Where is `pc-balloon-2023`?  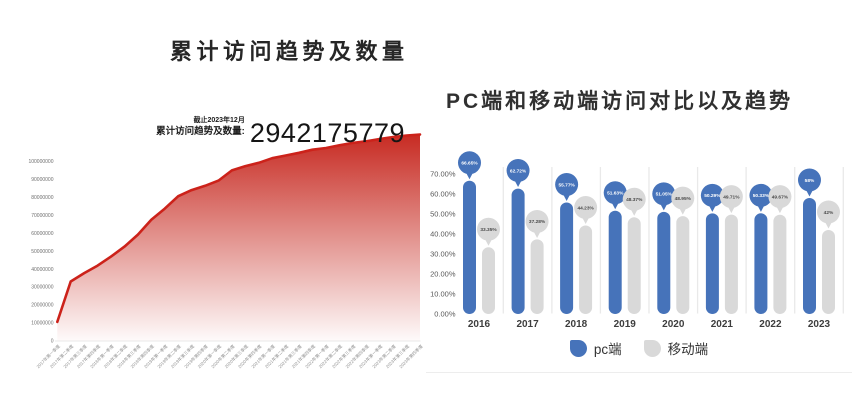 pc-balloon-2023 is located at coordinates (809, 180).